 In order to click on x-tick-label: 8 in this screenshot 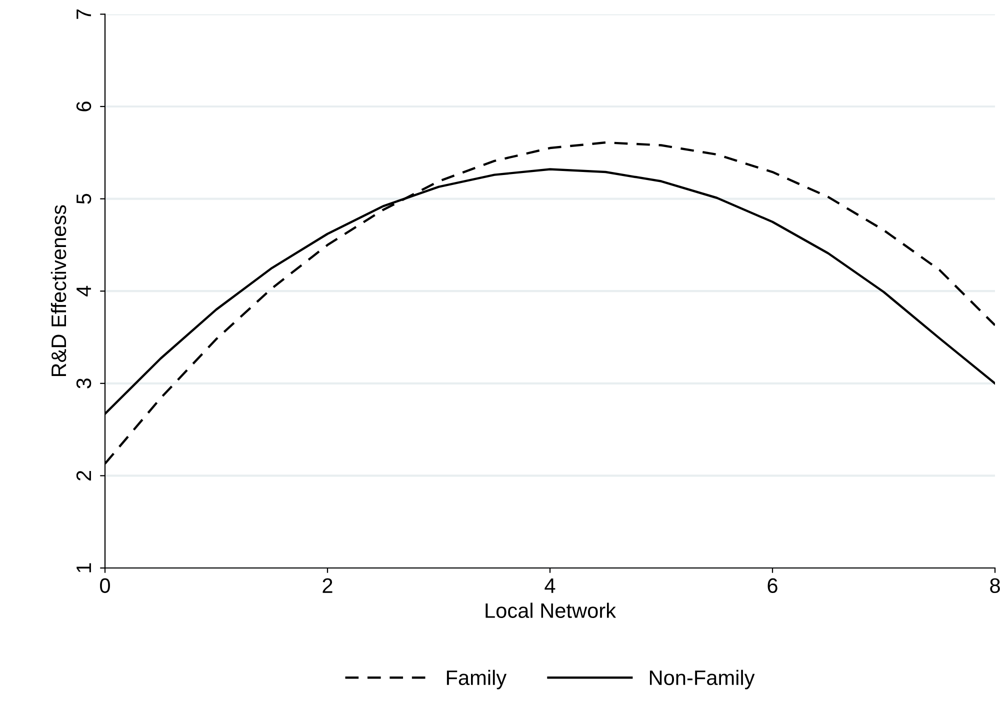, I will do `click(995, 586)`.